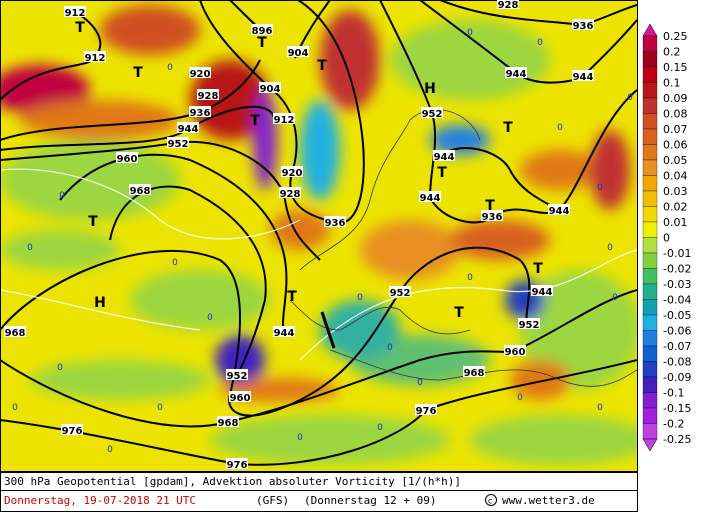 This screenshot has height=513, width=704. Describe the element at coordinates (672, 52) in the screenshot. I see `colorbar-label: 0.2` at that location.